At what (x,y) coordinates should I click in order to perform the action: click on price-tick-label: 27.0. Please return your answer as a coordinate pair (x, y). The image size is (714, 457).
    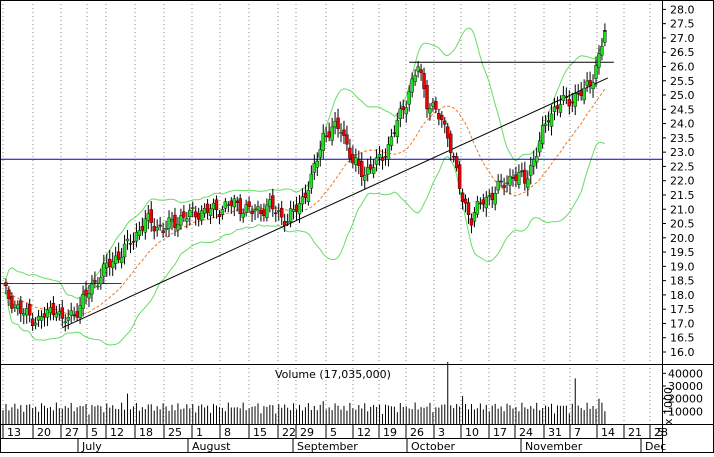
    Looking at the image, I should click on (682, 38).